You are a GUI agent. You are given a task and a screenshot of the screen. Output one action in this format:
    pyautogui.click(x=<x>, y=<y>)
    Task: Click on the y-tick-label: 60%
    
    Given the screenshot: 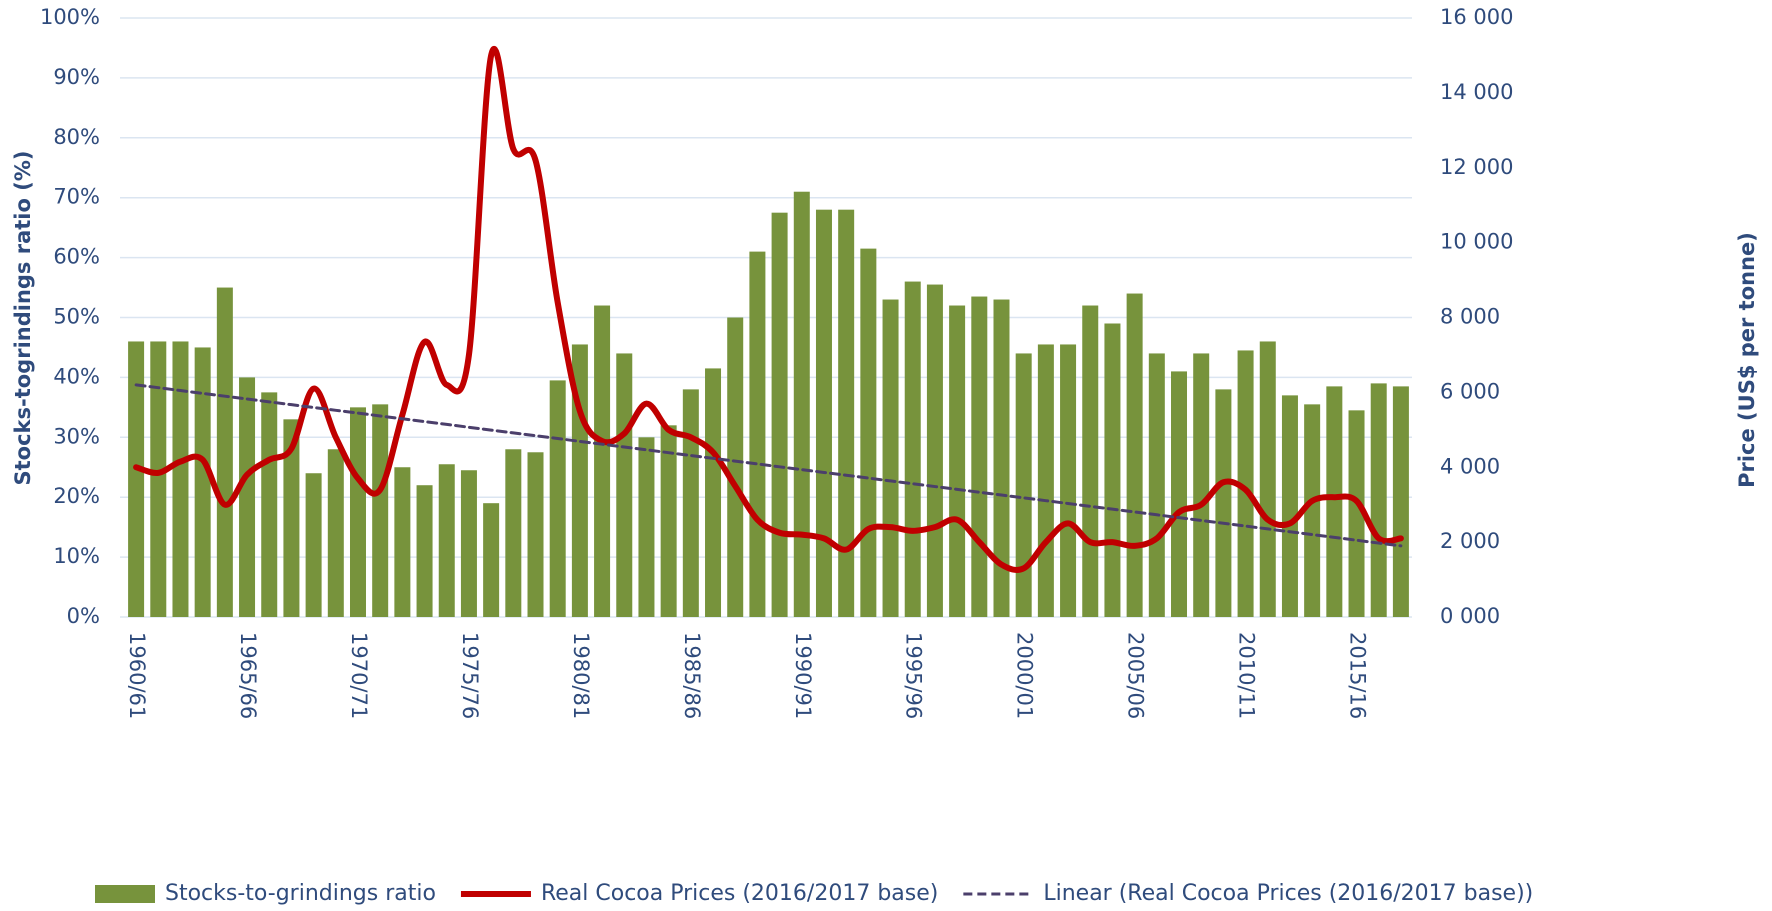 What is the action you would take?
    pyautogui.click(x=76, y=257)
    